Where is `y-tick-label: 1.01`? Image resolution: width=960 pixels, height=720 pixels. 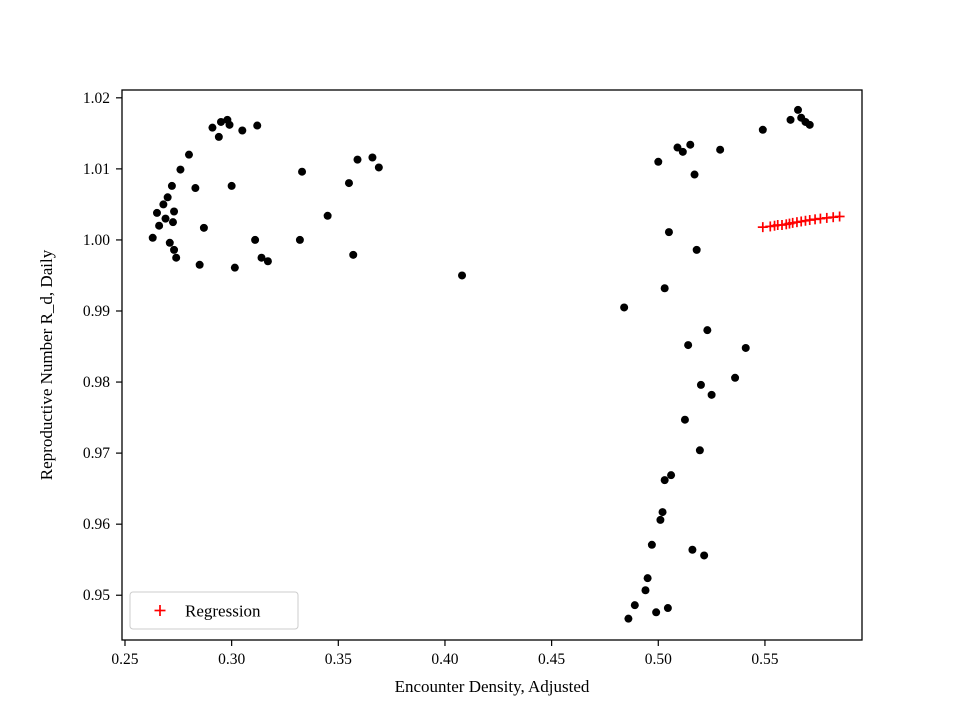 y-tick-label: 1.01 is located at coordinates (96, 169).